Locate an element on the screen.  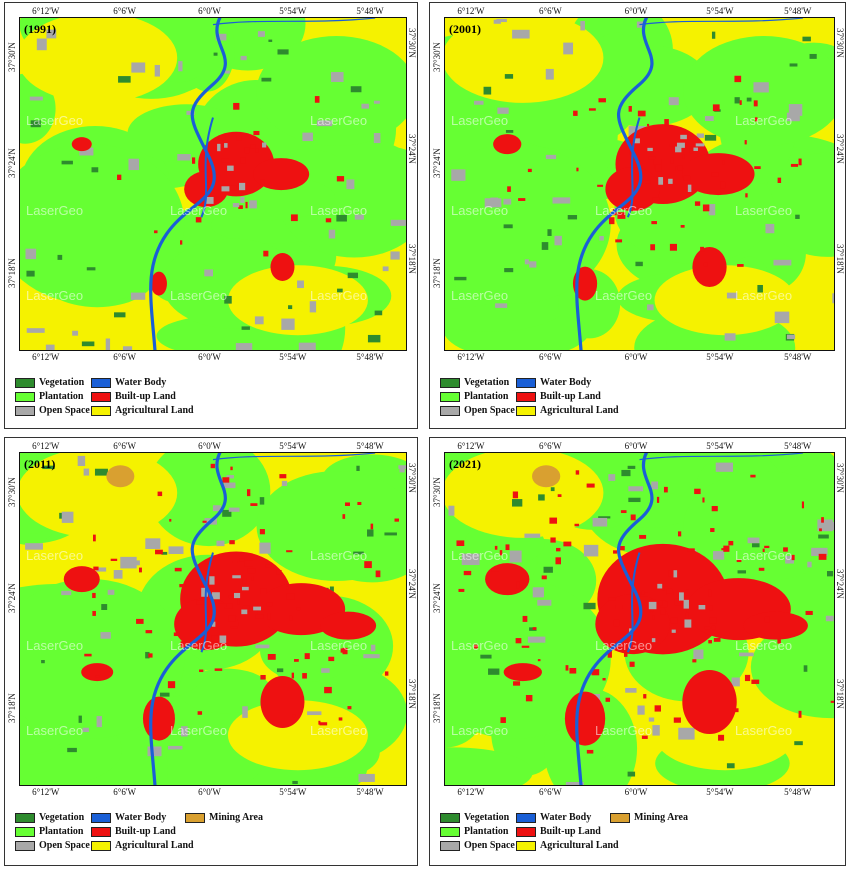
year-label: (1991) is located at coordinates (40, 29).